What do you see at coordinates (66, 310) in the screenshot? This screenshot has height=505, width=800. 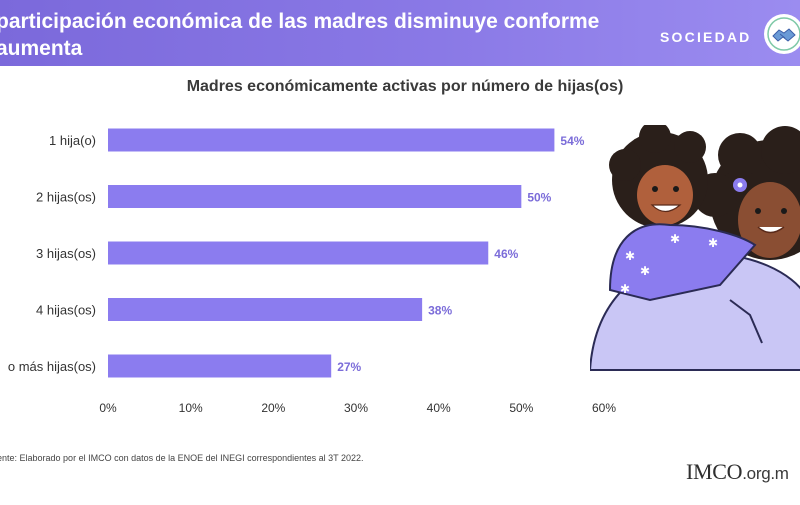 I see `category-label: 4 hijas(os)` at bounding box center [66, 310].